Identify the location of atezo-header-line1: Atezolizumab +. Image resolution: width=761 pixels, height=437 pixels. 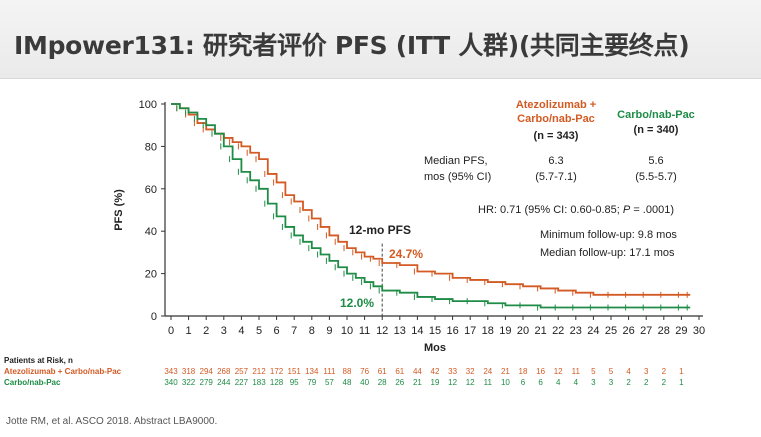
(556, 105).